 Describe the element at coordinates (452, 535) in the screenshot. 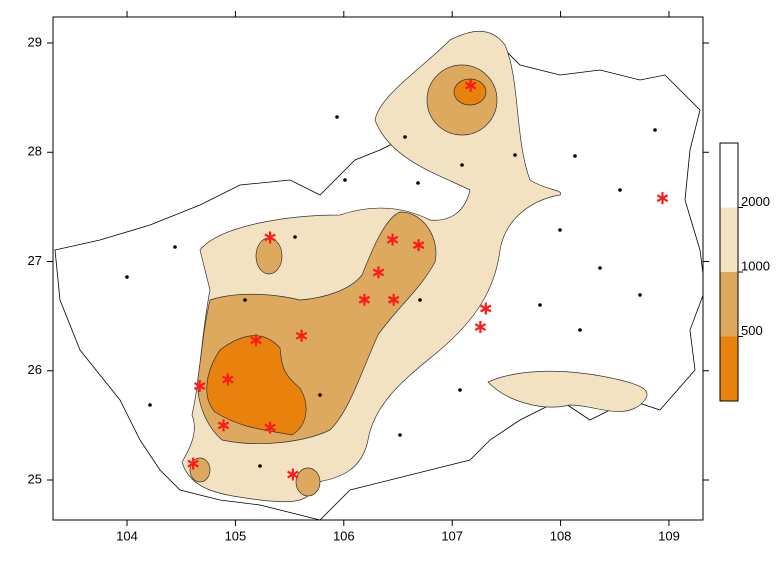

I see `x-tick-label: 107` at that location.